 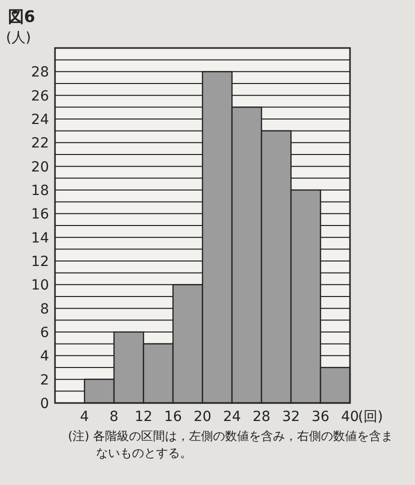 I want to click on y-tick-label: 0, so click(x=44, y=404).